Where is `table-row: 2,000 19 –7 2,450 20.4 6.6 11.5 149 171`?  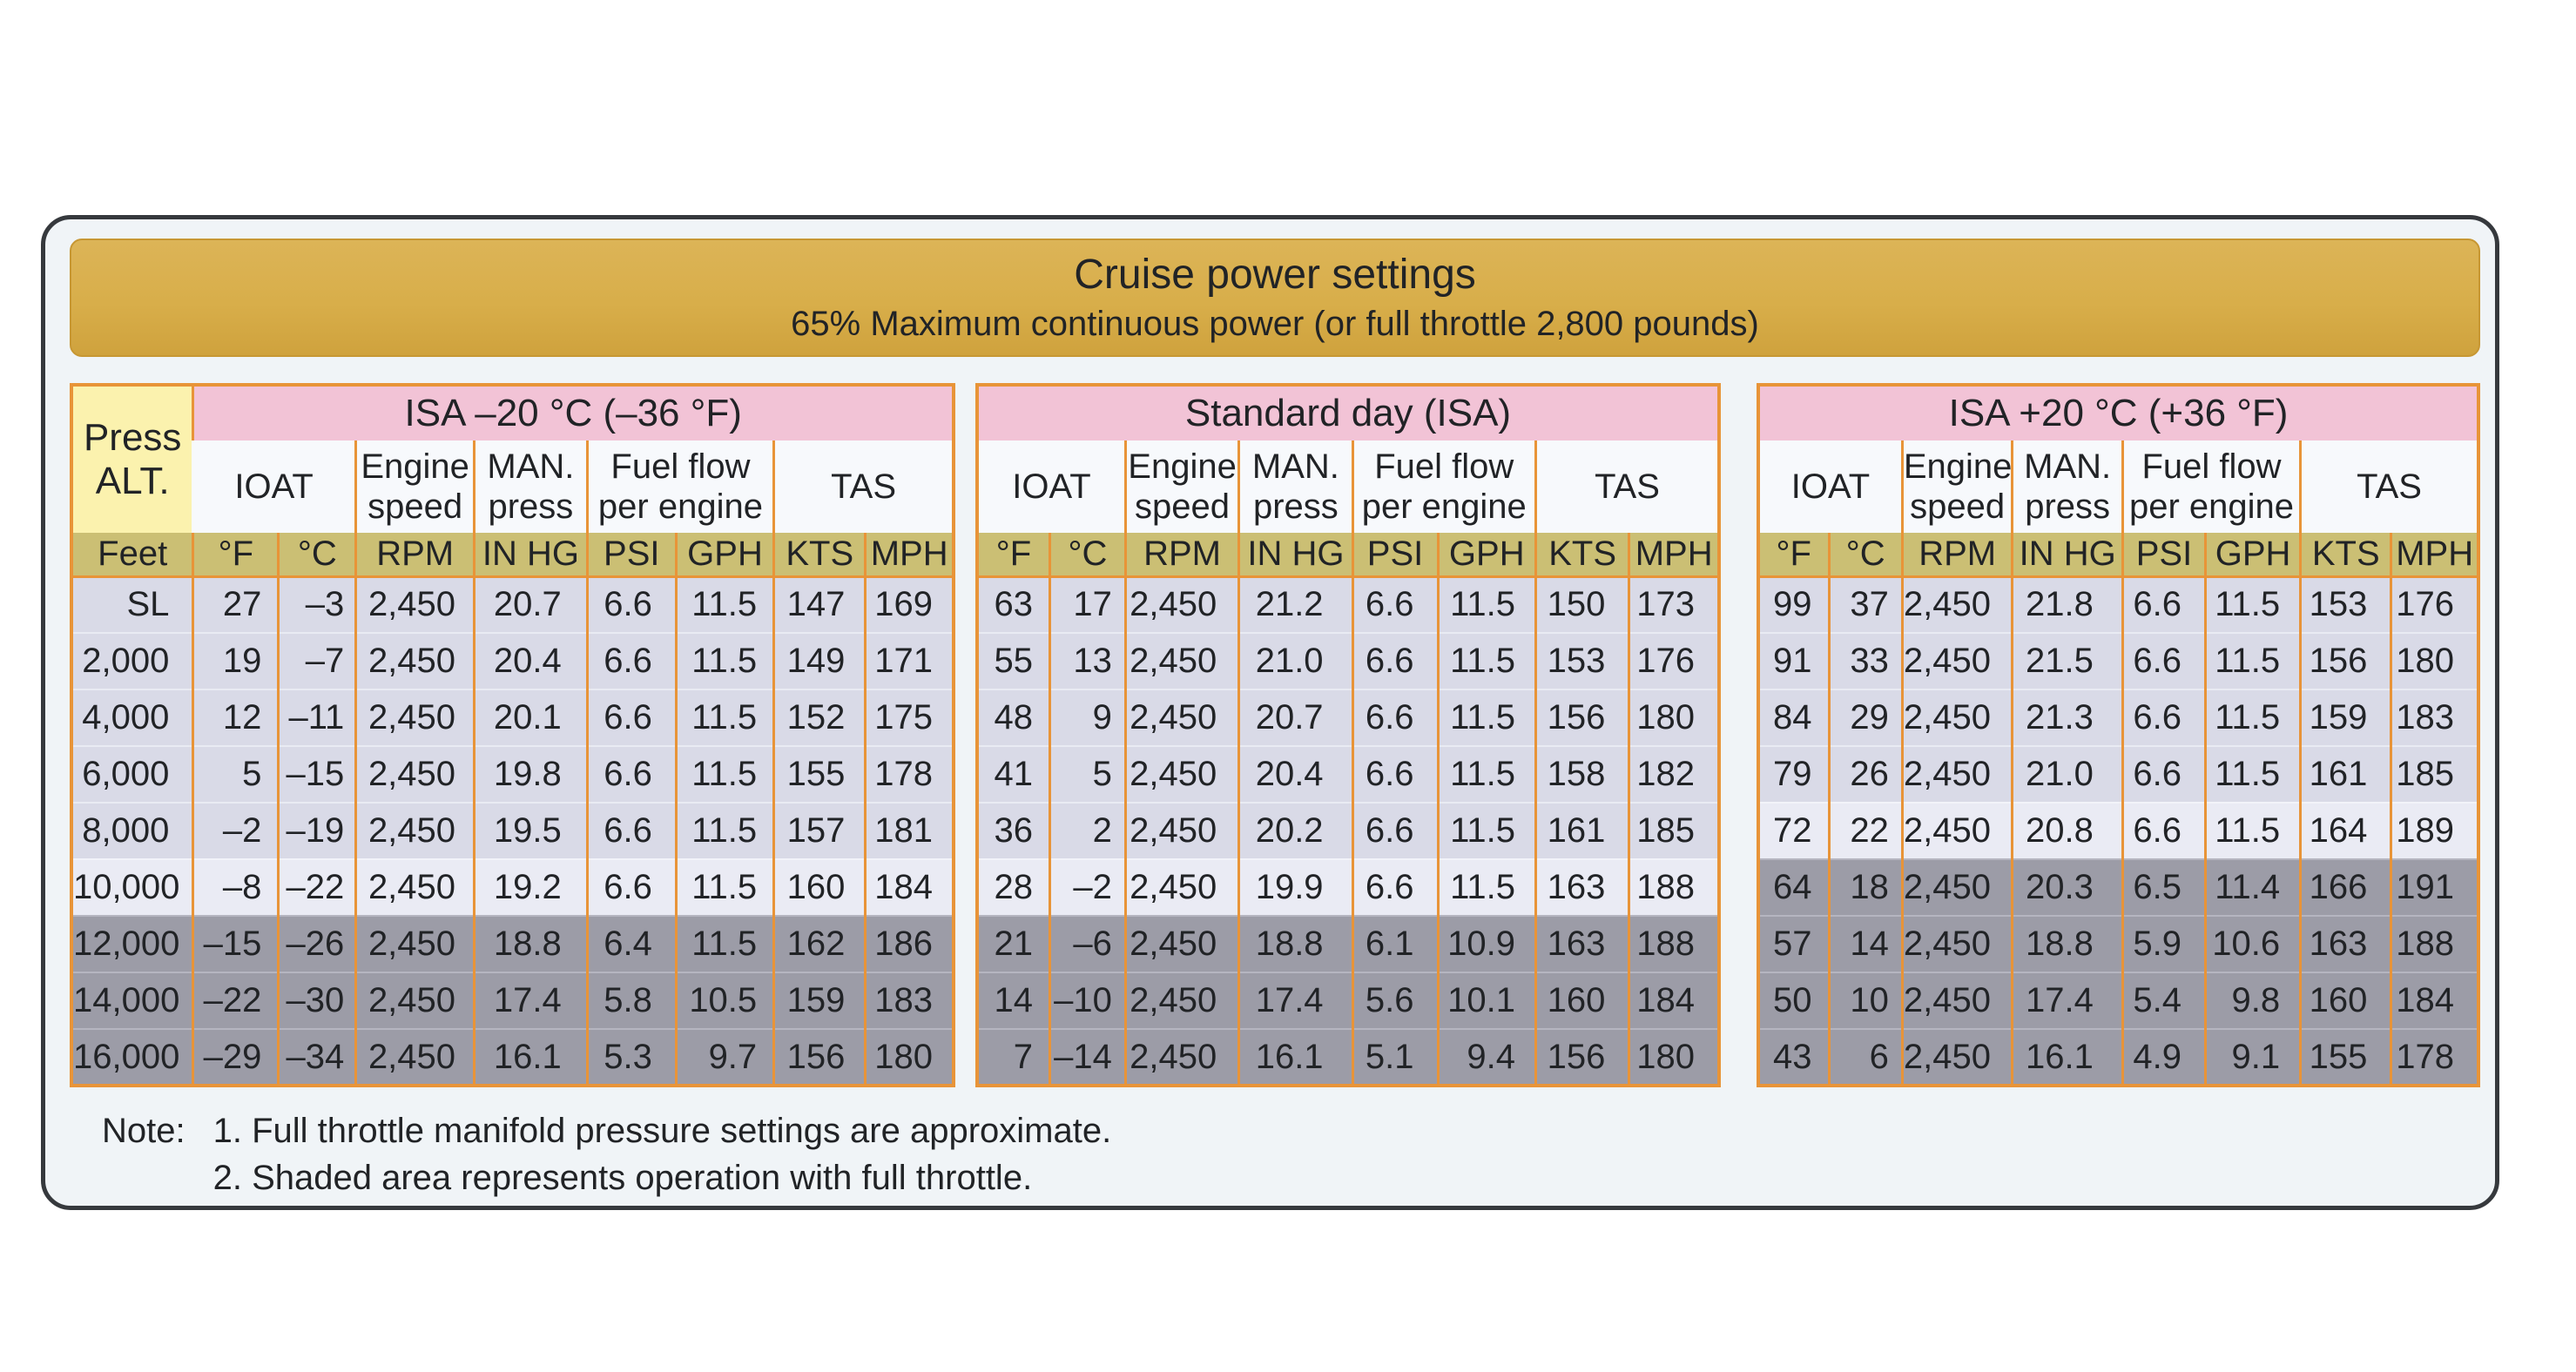
table-row: 2,000 19 –7 2,450 20.4 6.6 11.5 149 171 is located at coordinates (512, 660).